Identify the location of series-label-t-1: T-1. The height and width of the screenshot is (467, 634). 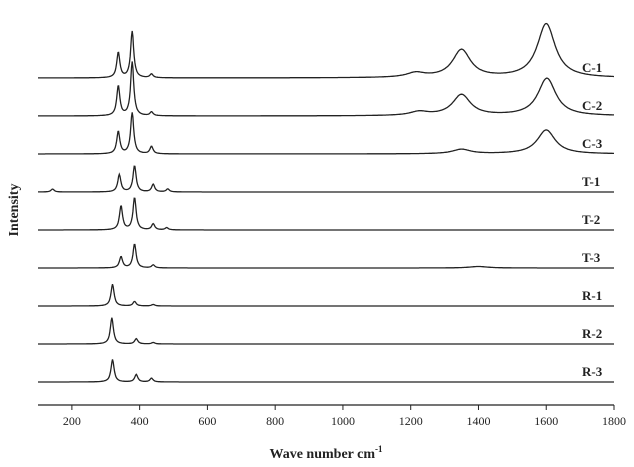
(591, 181).